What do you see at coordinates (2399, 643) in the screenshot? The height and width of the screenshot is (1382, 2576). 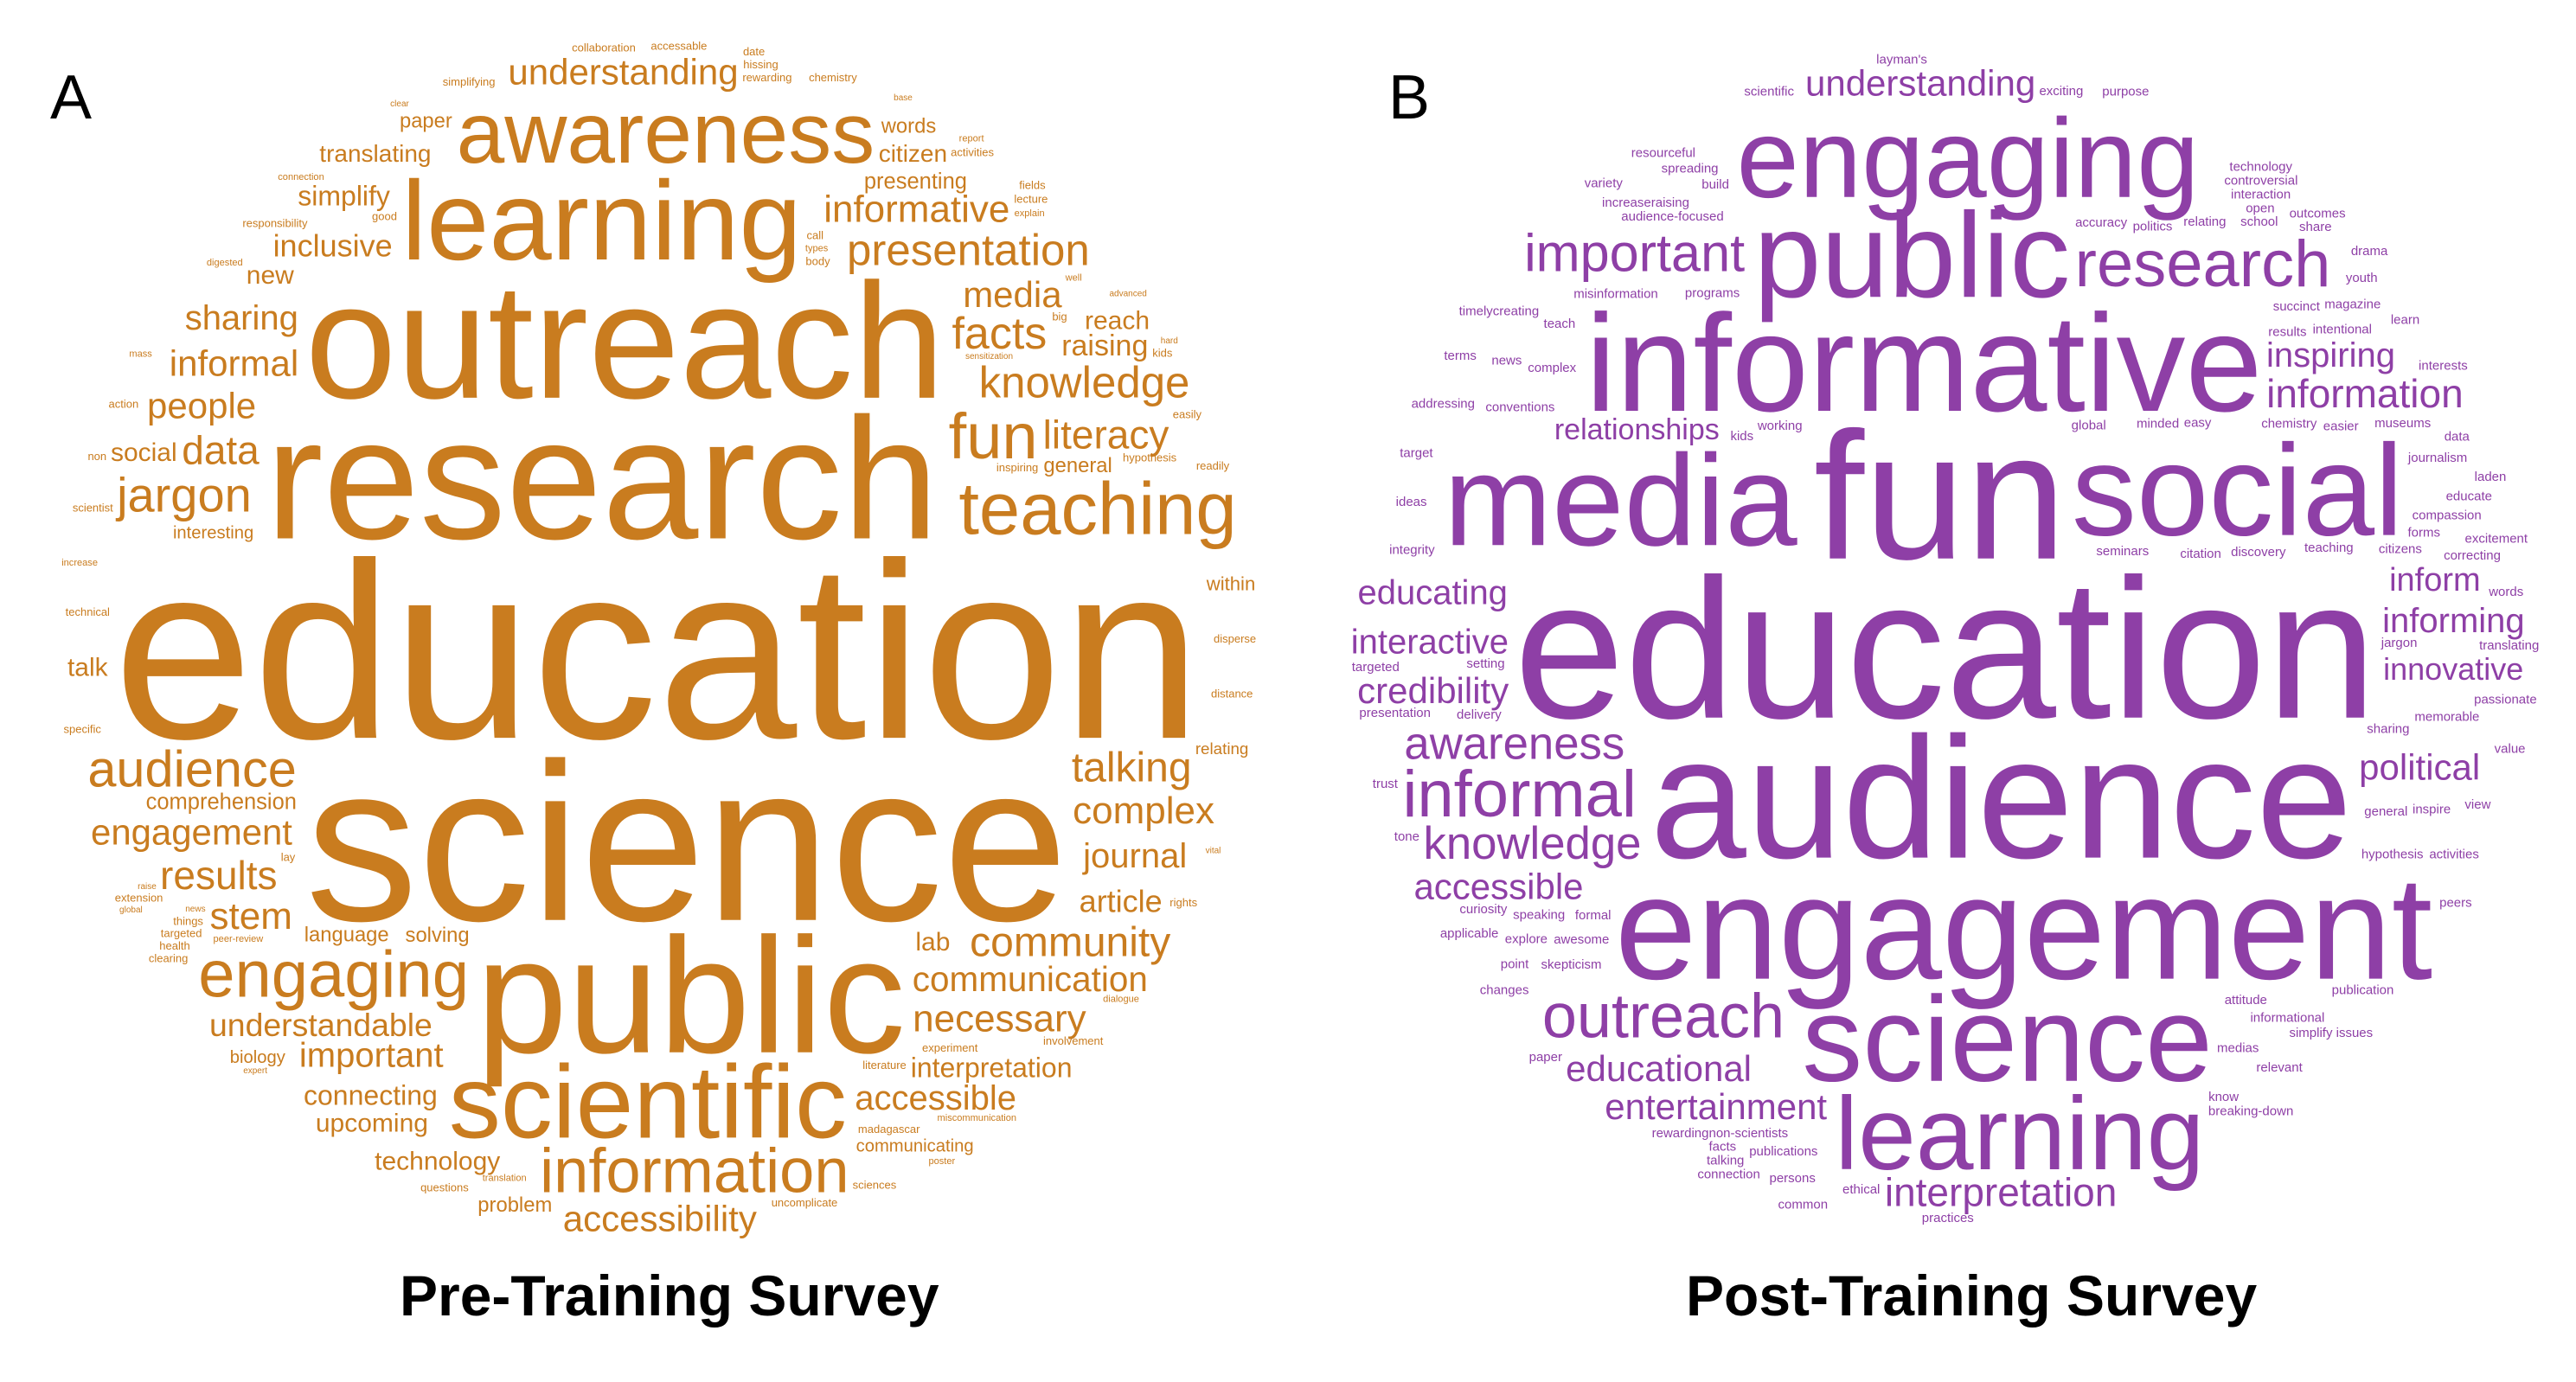 I see `cloud-word: jargon` at bounding box center [2399, 643].